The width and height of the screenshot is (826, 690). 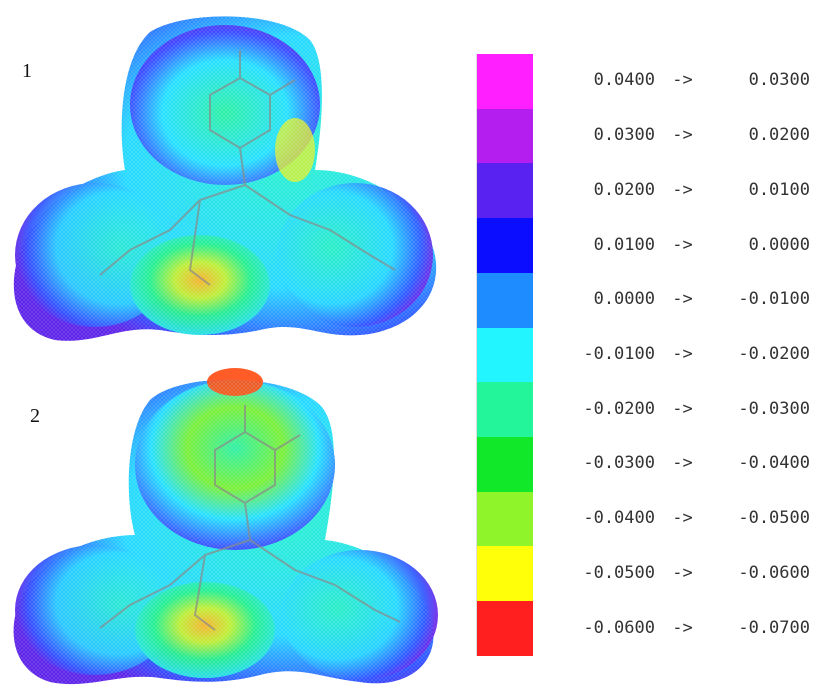 I want to click on range-from: 0.0000, so click(x=624, y=299).